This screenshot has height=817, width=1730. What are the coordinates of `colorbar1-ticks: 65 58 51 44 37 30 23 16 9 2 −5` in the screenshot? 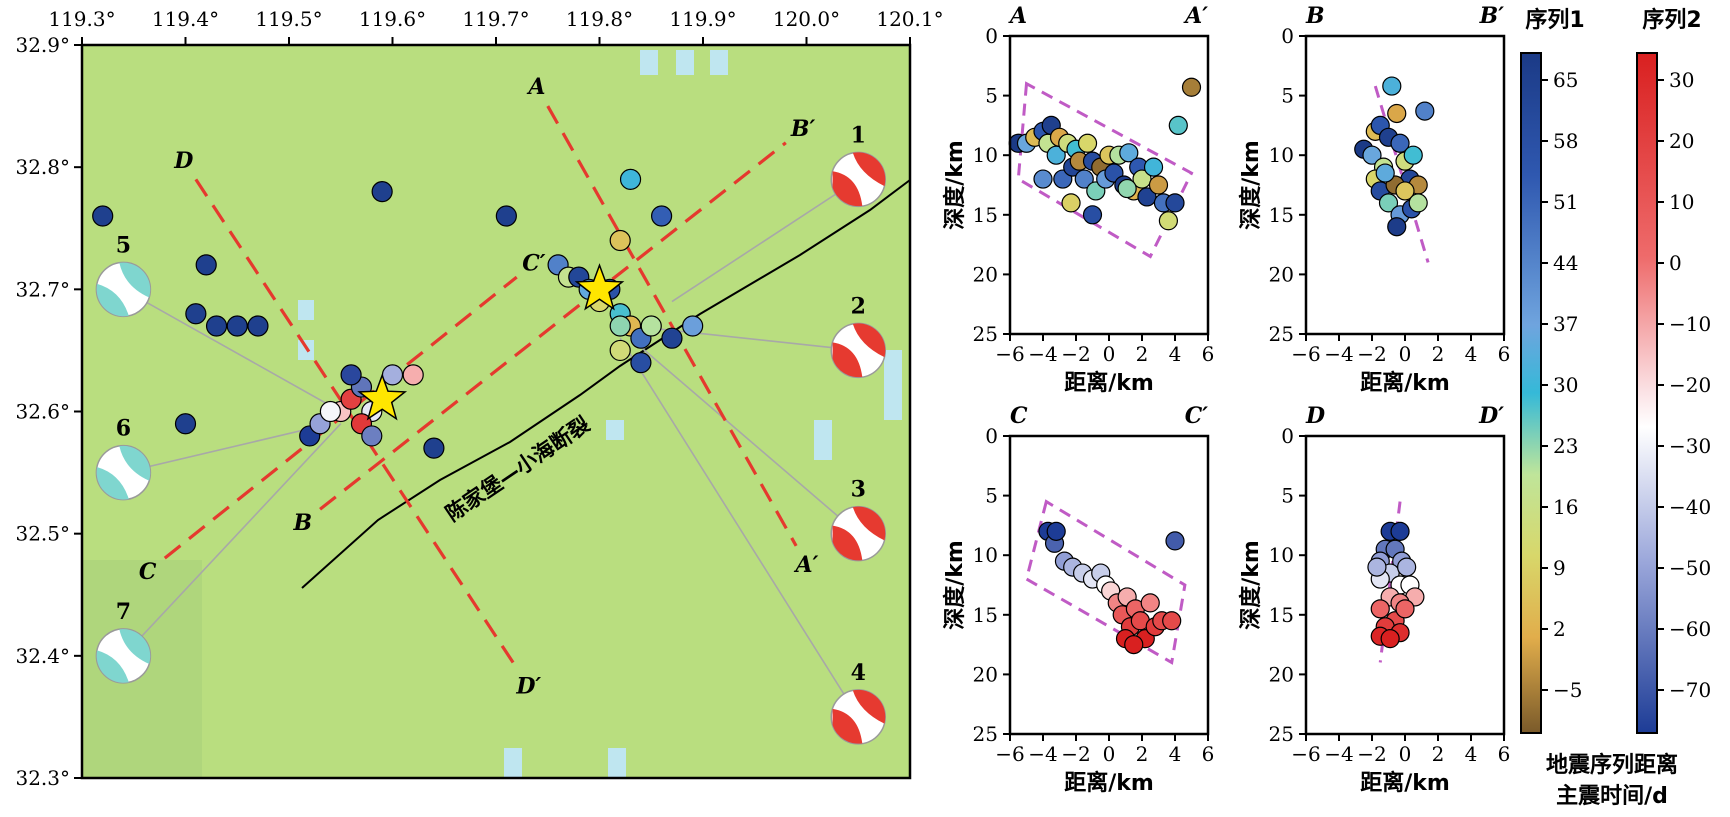 It's located at (1561, 385).